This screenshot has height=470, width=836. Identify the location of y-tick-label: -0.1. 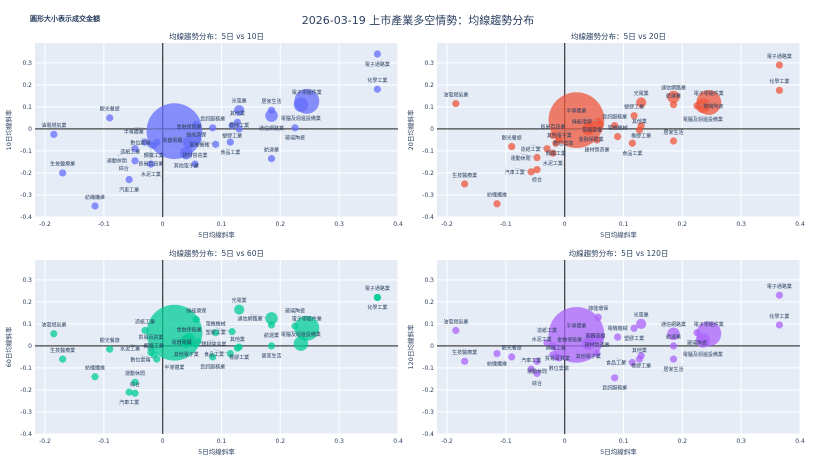
(428, 368).